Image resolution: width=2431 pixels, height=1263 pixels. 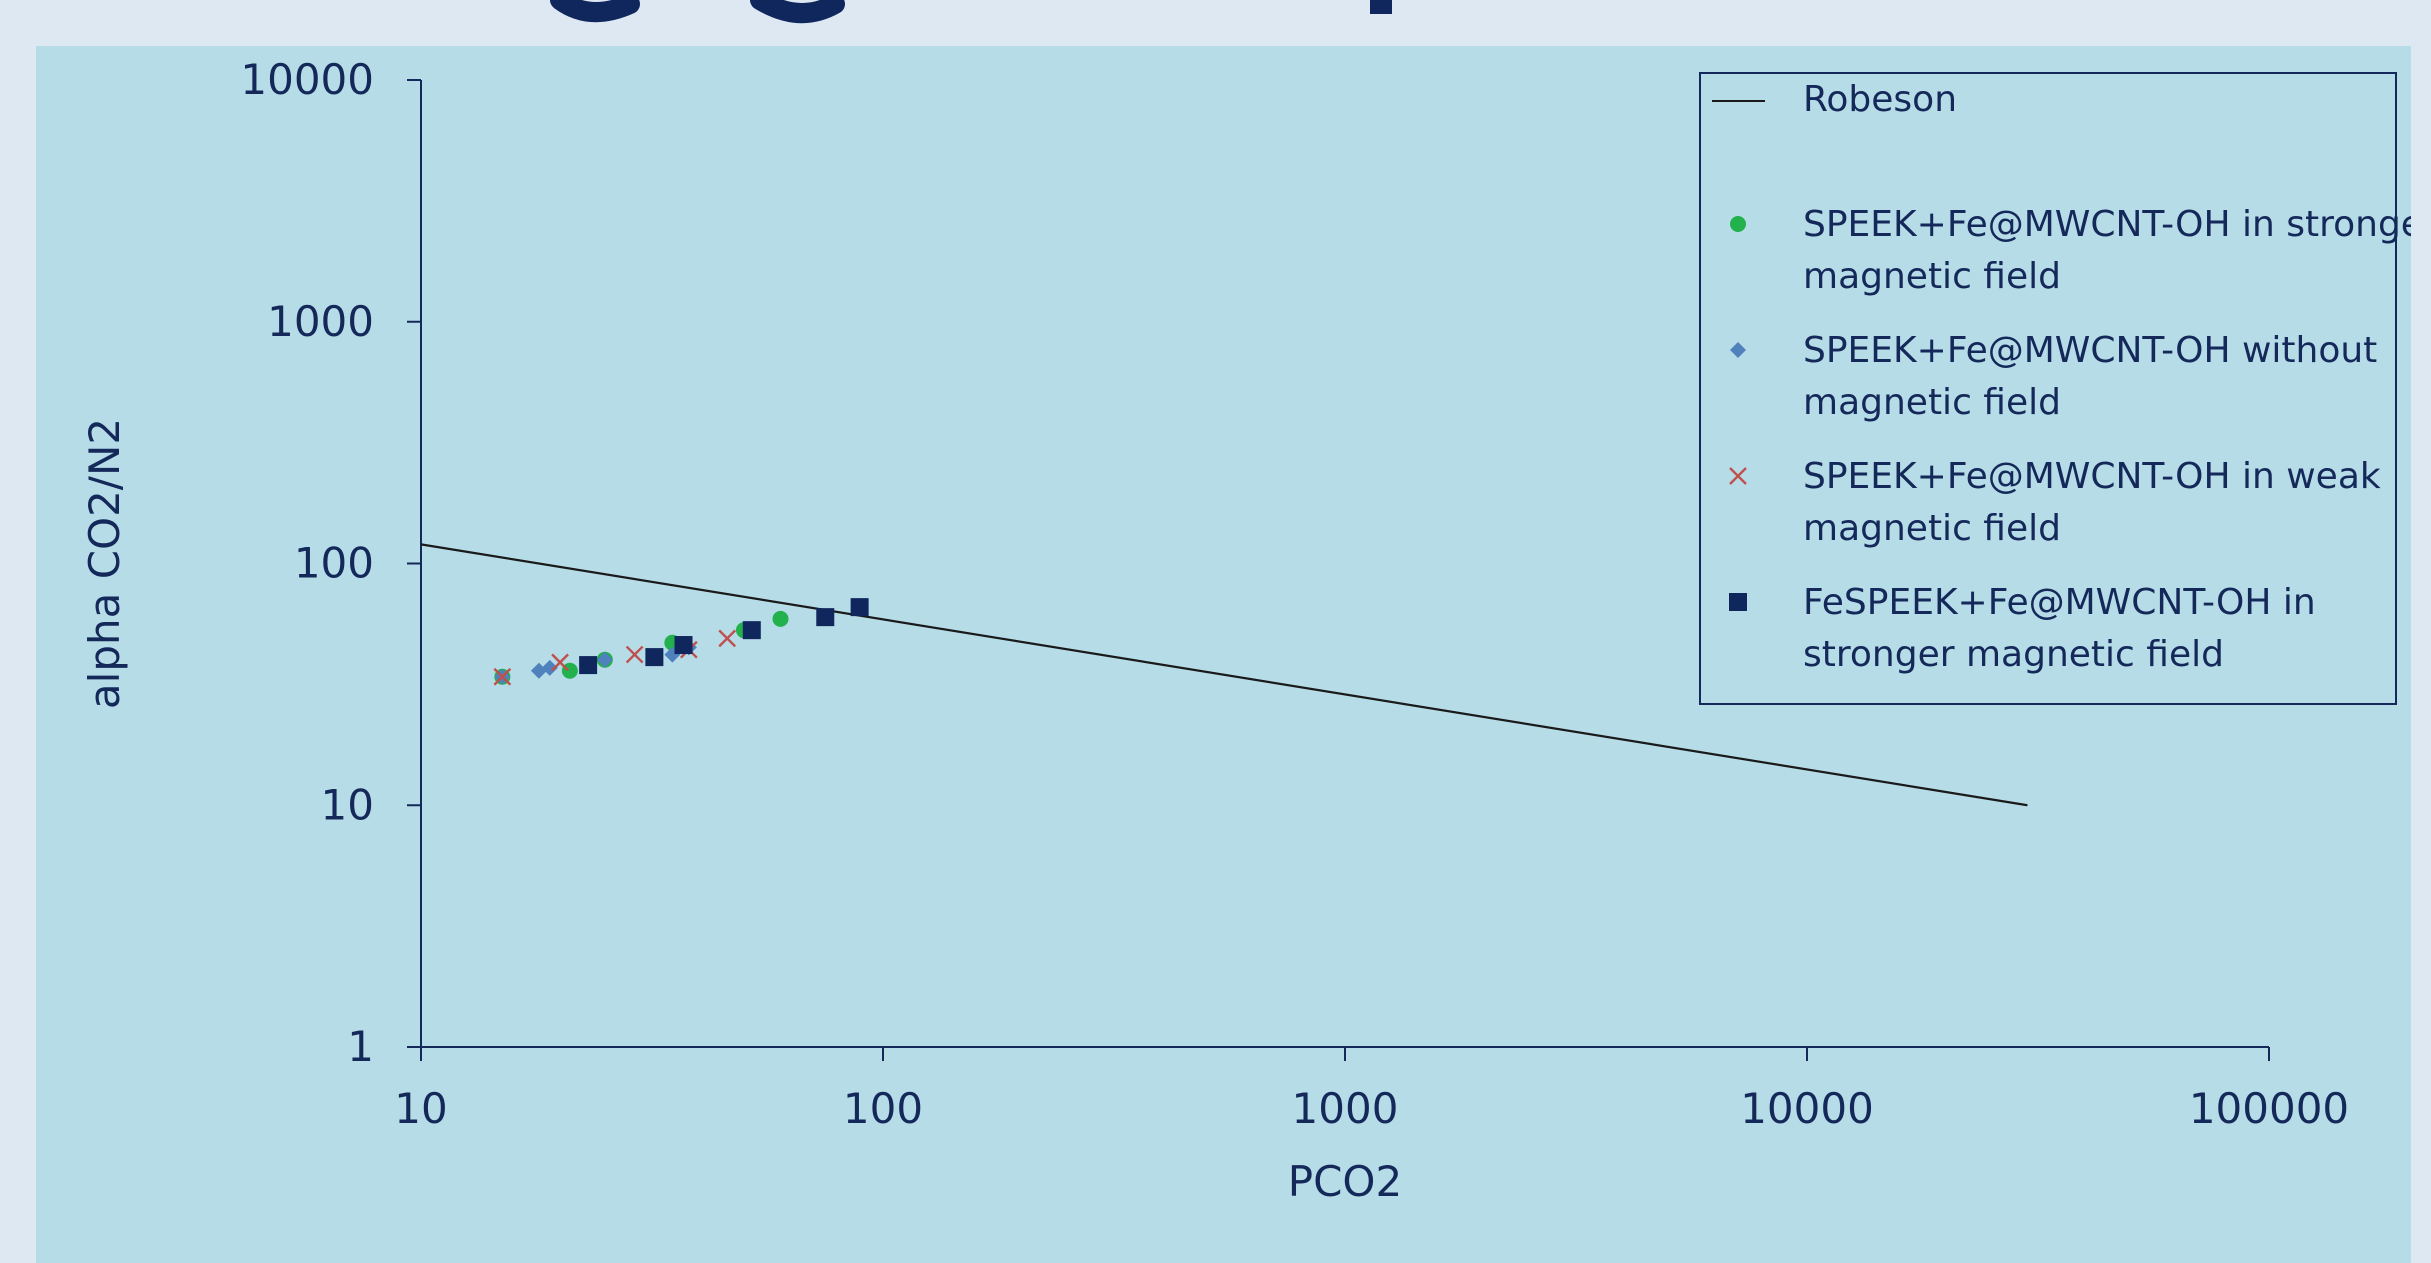 What do you see at coordinates (1880, 99) in the screenshot?
I see `legend-label: Robeson` at bounding box center [1880, 99].